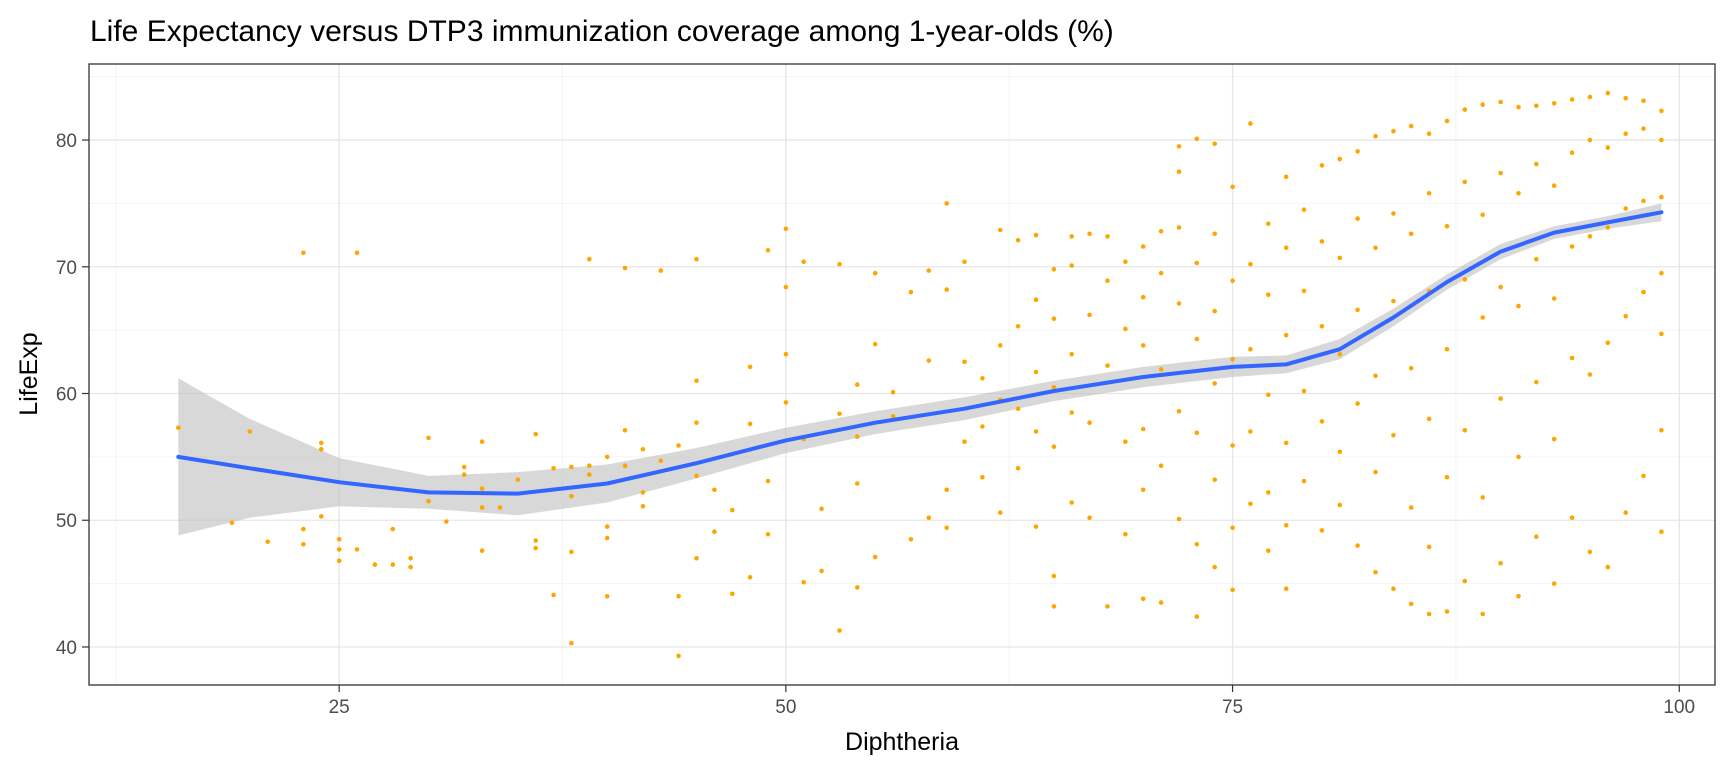 The width and height of the screenshot is (1728, 768). What do you see at coordinates (29, 373) in the screenshot?
I see `y-axis-title: LifeExp` at bounding box center [29, 373].